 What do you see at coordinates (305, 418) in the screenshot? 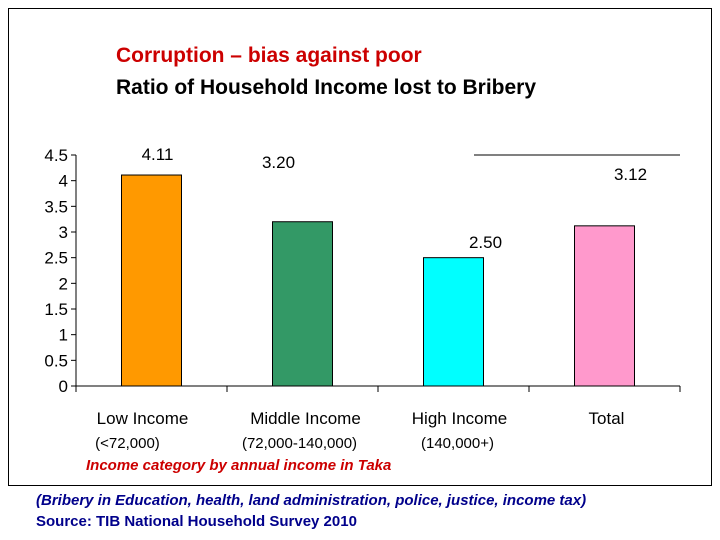
I see `category-label: Middle Income` at bounding box center [305, 418].